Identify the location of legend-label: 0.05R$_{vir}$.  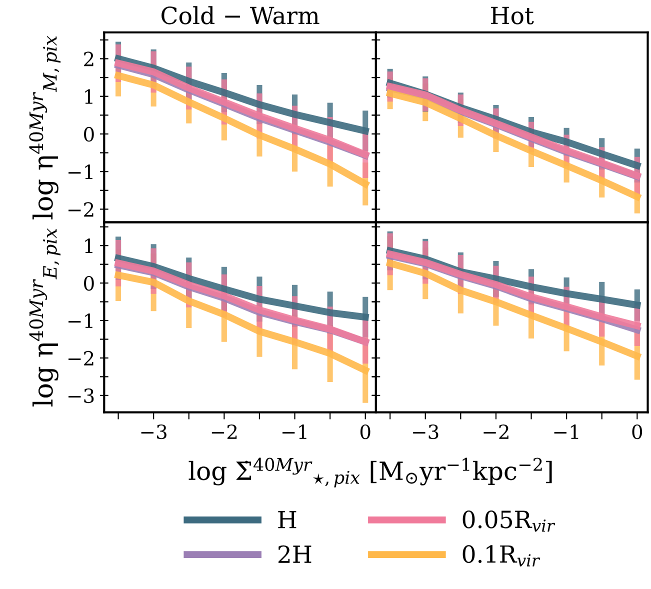
(509, 521).